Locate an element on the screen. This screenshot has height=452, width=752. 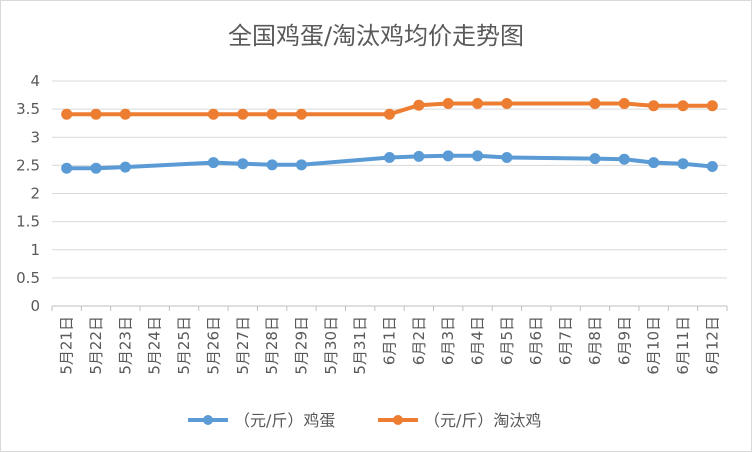
x-tick-label: 5月21日 is located at coordinates (67, 345).